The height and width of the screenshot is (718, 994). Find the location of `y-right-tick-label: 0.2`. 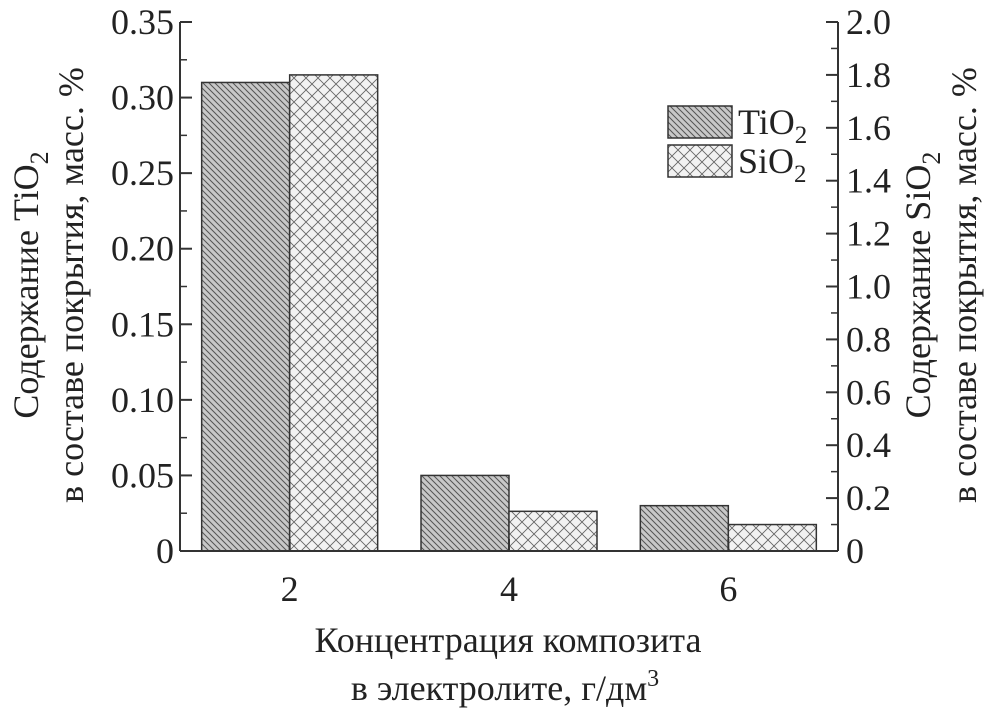

y-right-tick-label: 0.2 is located at coordinates (868, 498).